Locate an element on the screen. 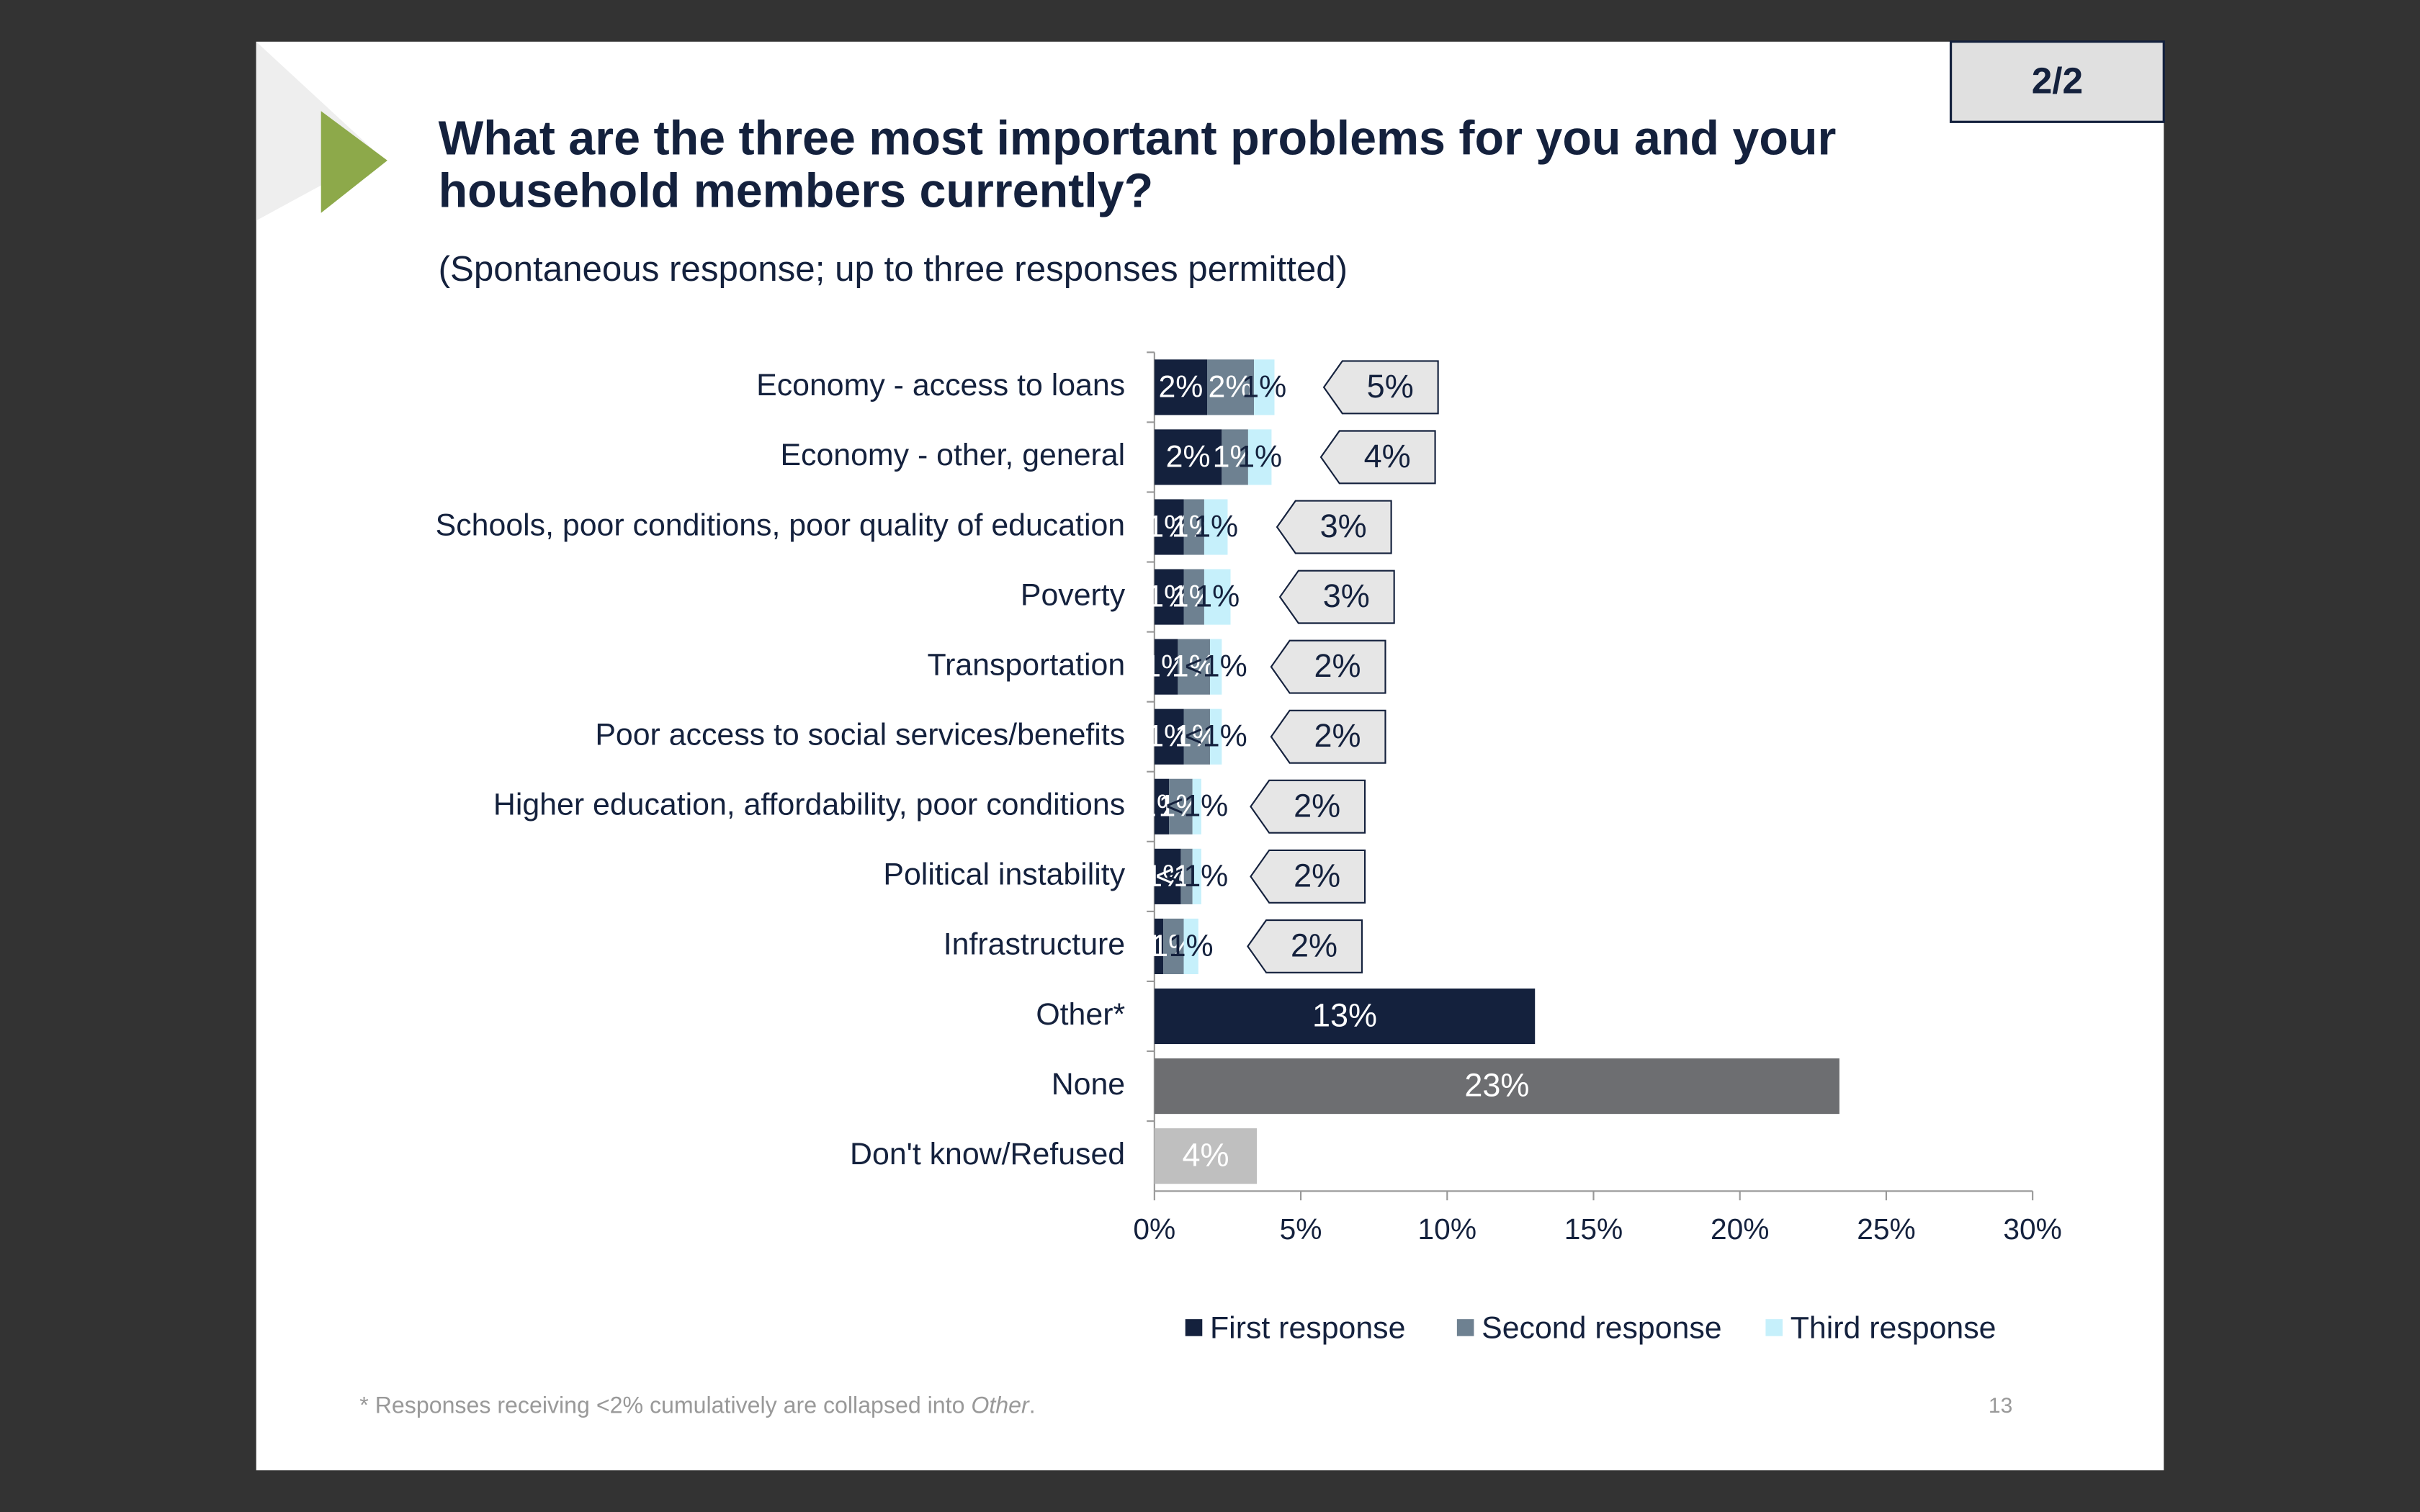 The width and height of the screenshot is (2420, 1512). legend-label: Third response is located at coordinates (1894, 1327).